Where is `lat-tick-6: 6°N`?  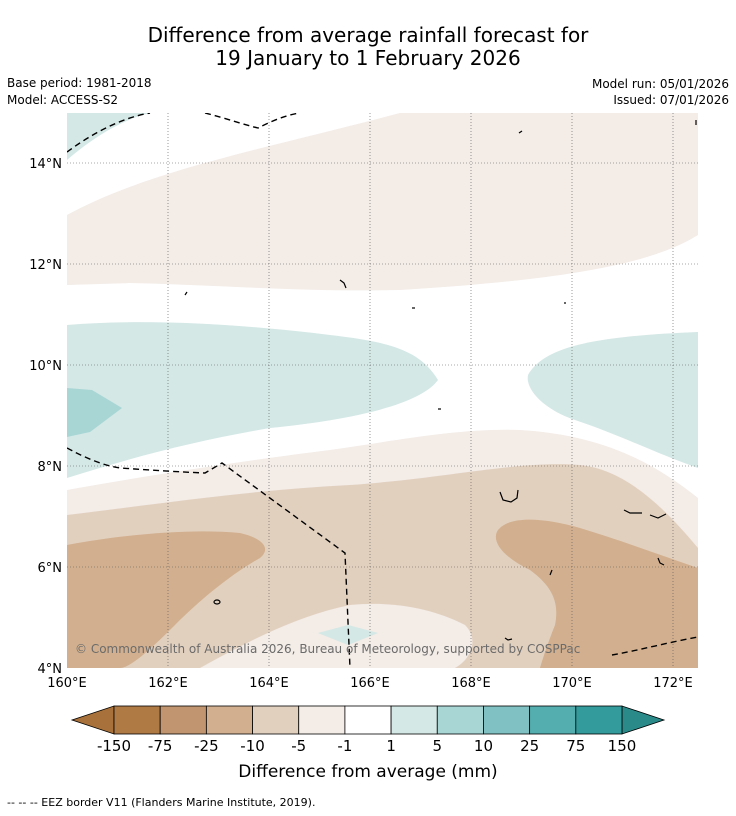 lat-tick-6: 6°N is located at coordinates (50, 568).